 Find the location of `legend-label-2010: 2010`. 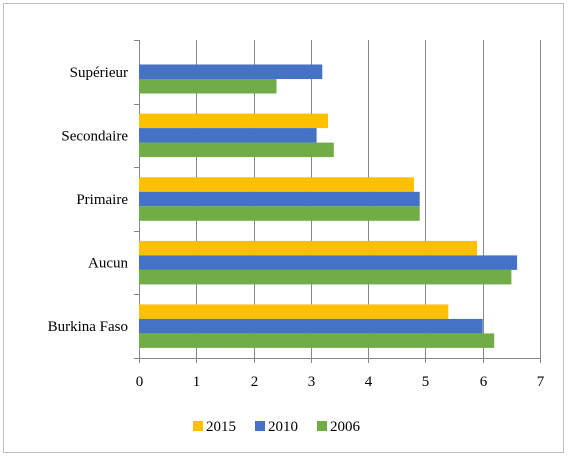

legend-label-2010: 2010 is located at coordinates (283, 427).